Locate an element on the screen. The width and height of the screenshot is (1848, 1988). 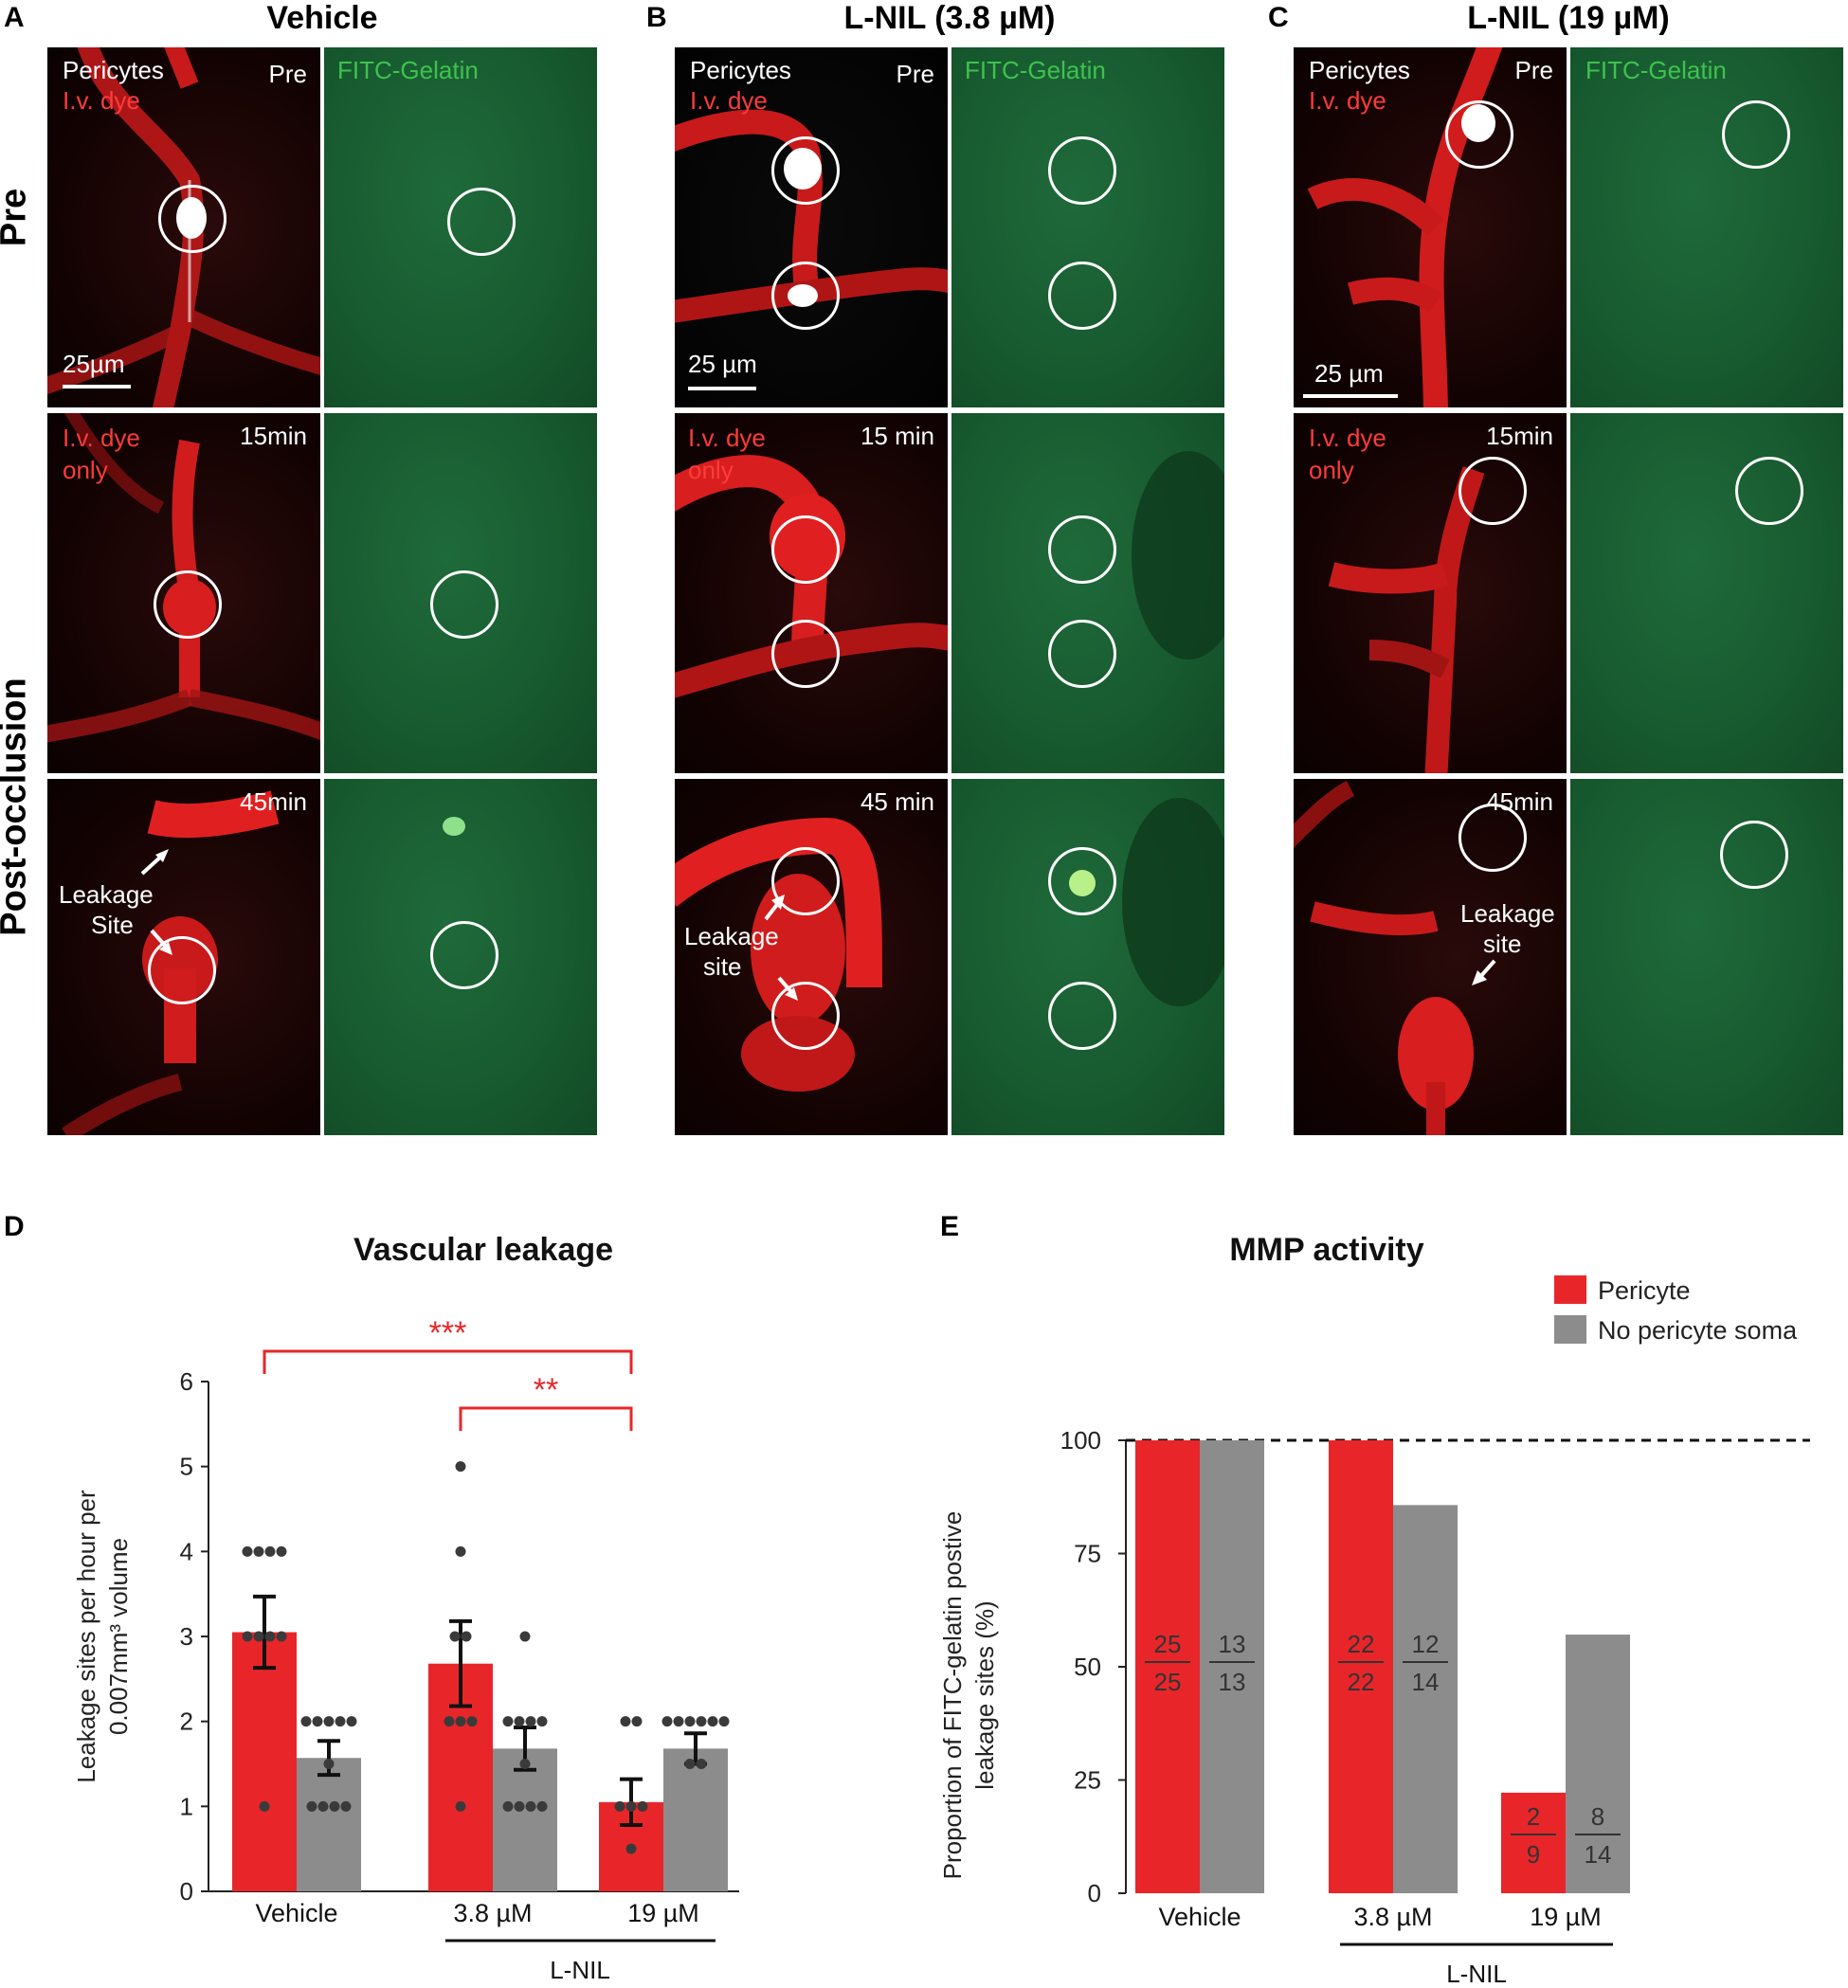
significance-label: *** is located at coordinates (448, 1333).